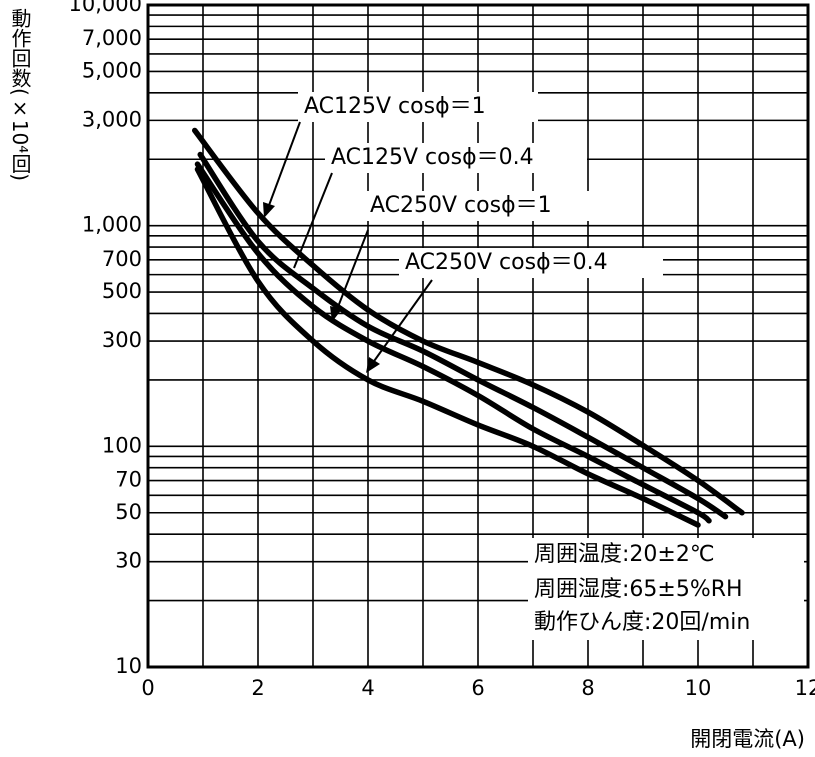  What do you see at coordinates (128, 512) in the screenshot?
I see `y-tick-label: 50` at bounding box center [128, 512].